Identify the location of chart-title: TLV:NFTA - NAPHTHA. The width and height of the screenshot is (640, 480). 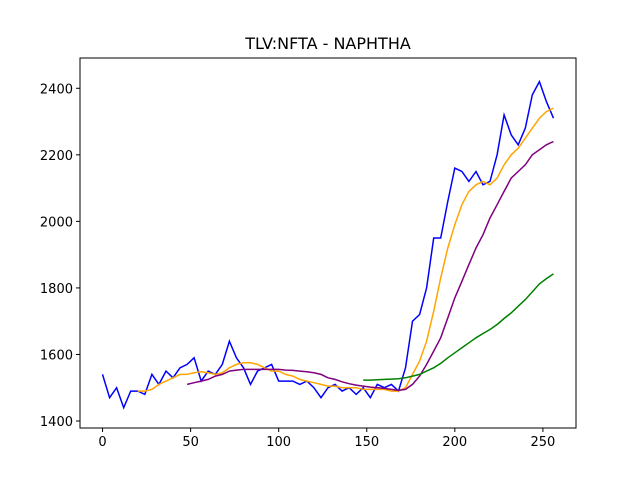
(327, 43).